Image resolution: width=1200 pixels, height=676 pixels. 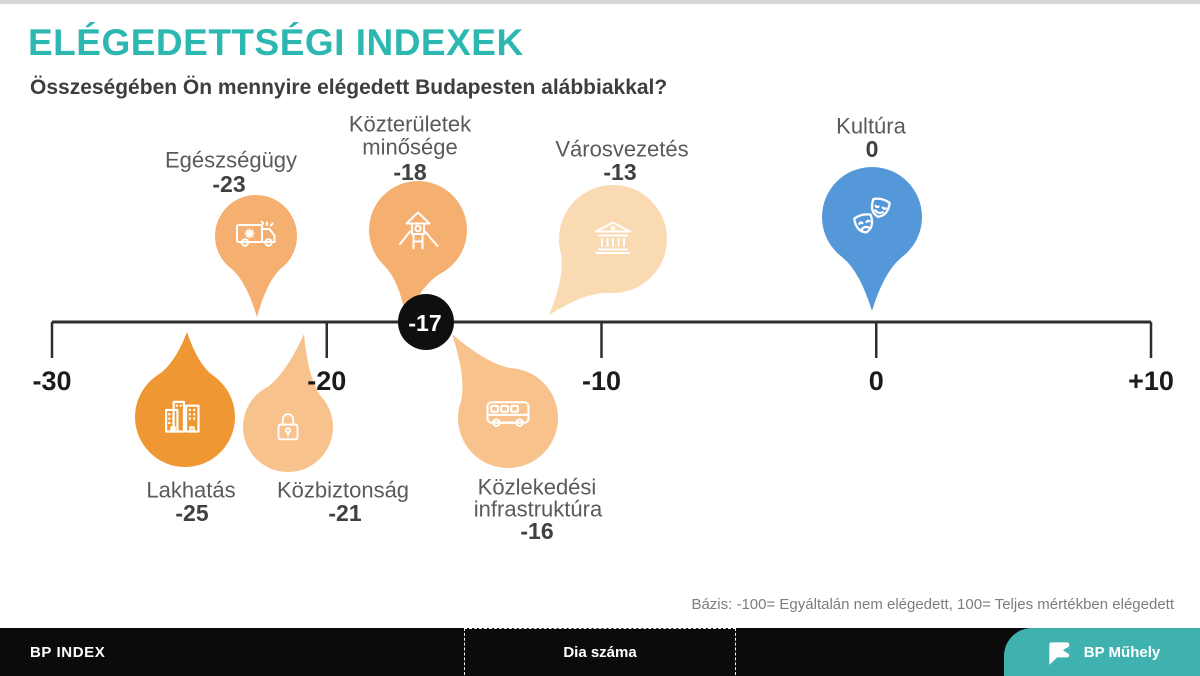 What do you see at coordinates (68, 652) in the screenshot?
I see `footer-left-label: BP INDEX` at bounding box center [68, 652].